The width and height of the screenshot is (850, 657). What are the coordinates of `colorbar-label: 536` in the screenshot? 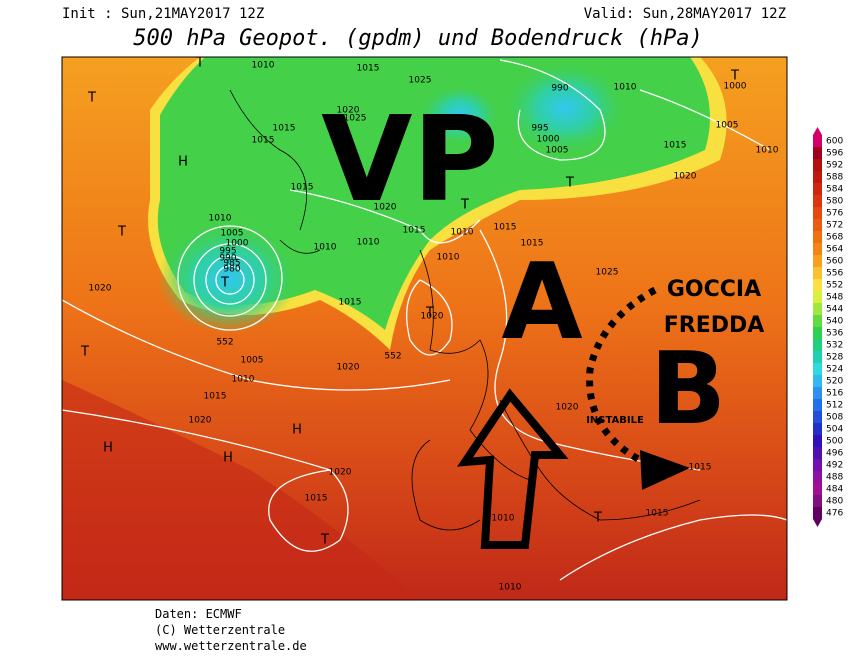 It's located at (834, 334).